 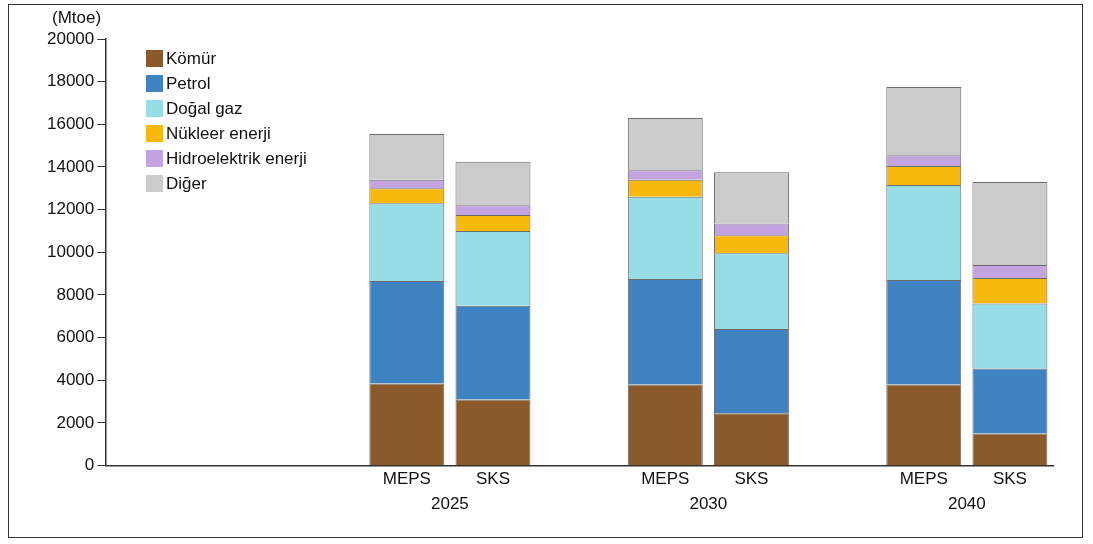 I want to click on legend-label: Diğer, so click(x=186, y=183).